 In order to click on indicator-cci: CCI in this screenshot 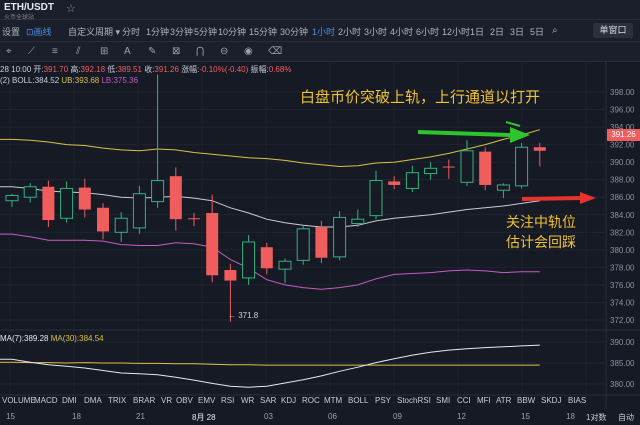, I will do `click(464, 400)`.